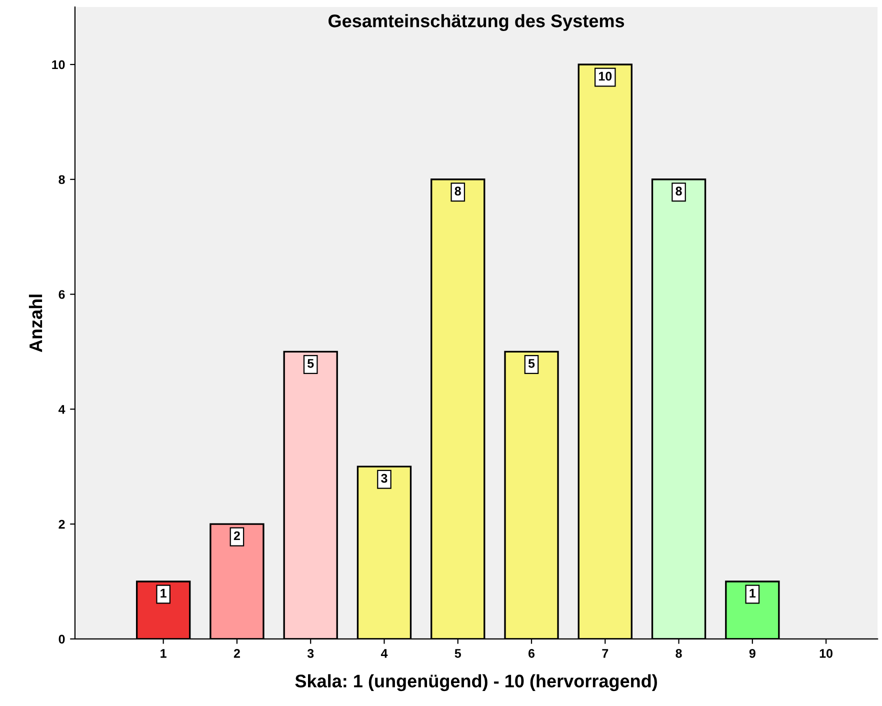 This screenshot has height=706, width=882. Describe the element at coordinates (310, 653) in the screenshot. I see `x-tick-label: 3` at that location.